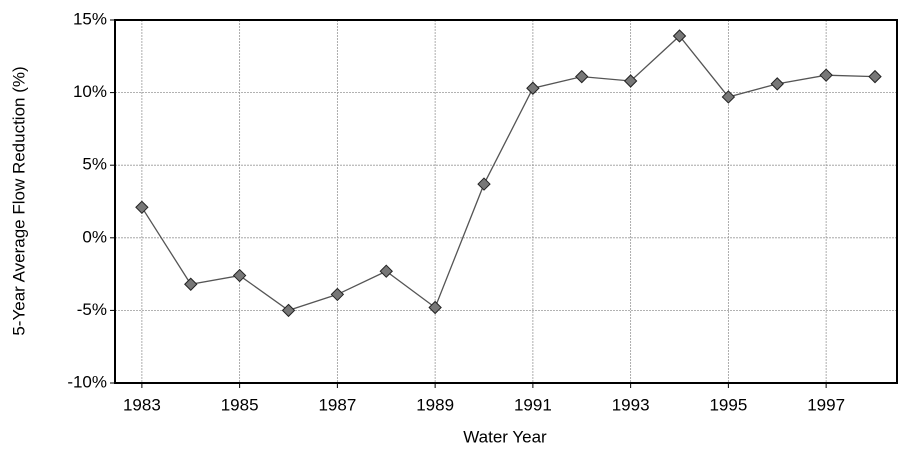  I want to click on y-tick-label: 0%, so click(94, 236).